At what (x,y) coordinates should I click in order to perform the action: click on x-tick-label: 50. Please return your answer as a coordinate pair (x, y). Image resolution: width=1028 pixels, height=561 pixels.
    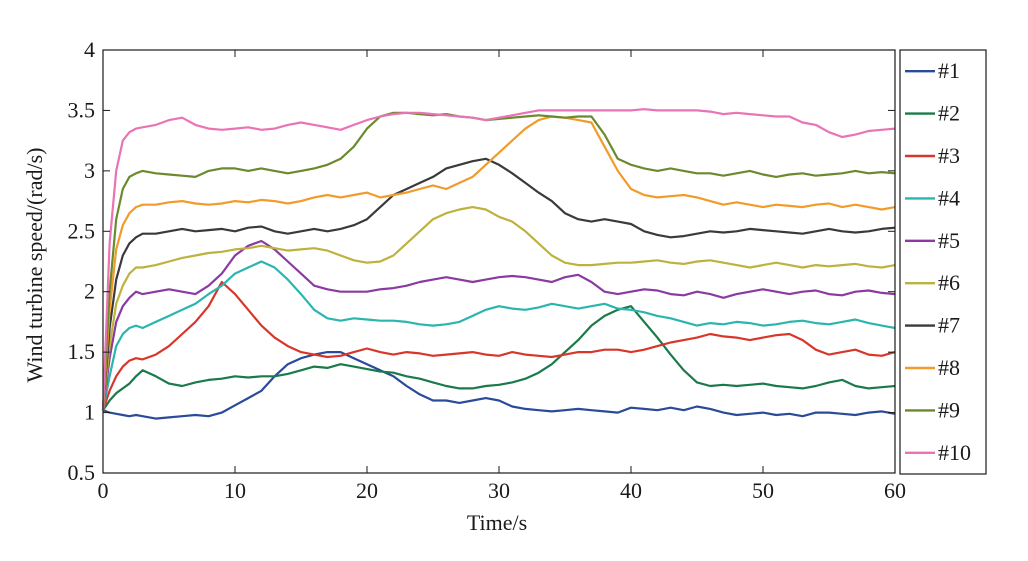
    Looking at the image, I should click on (763, 490).